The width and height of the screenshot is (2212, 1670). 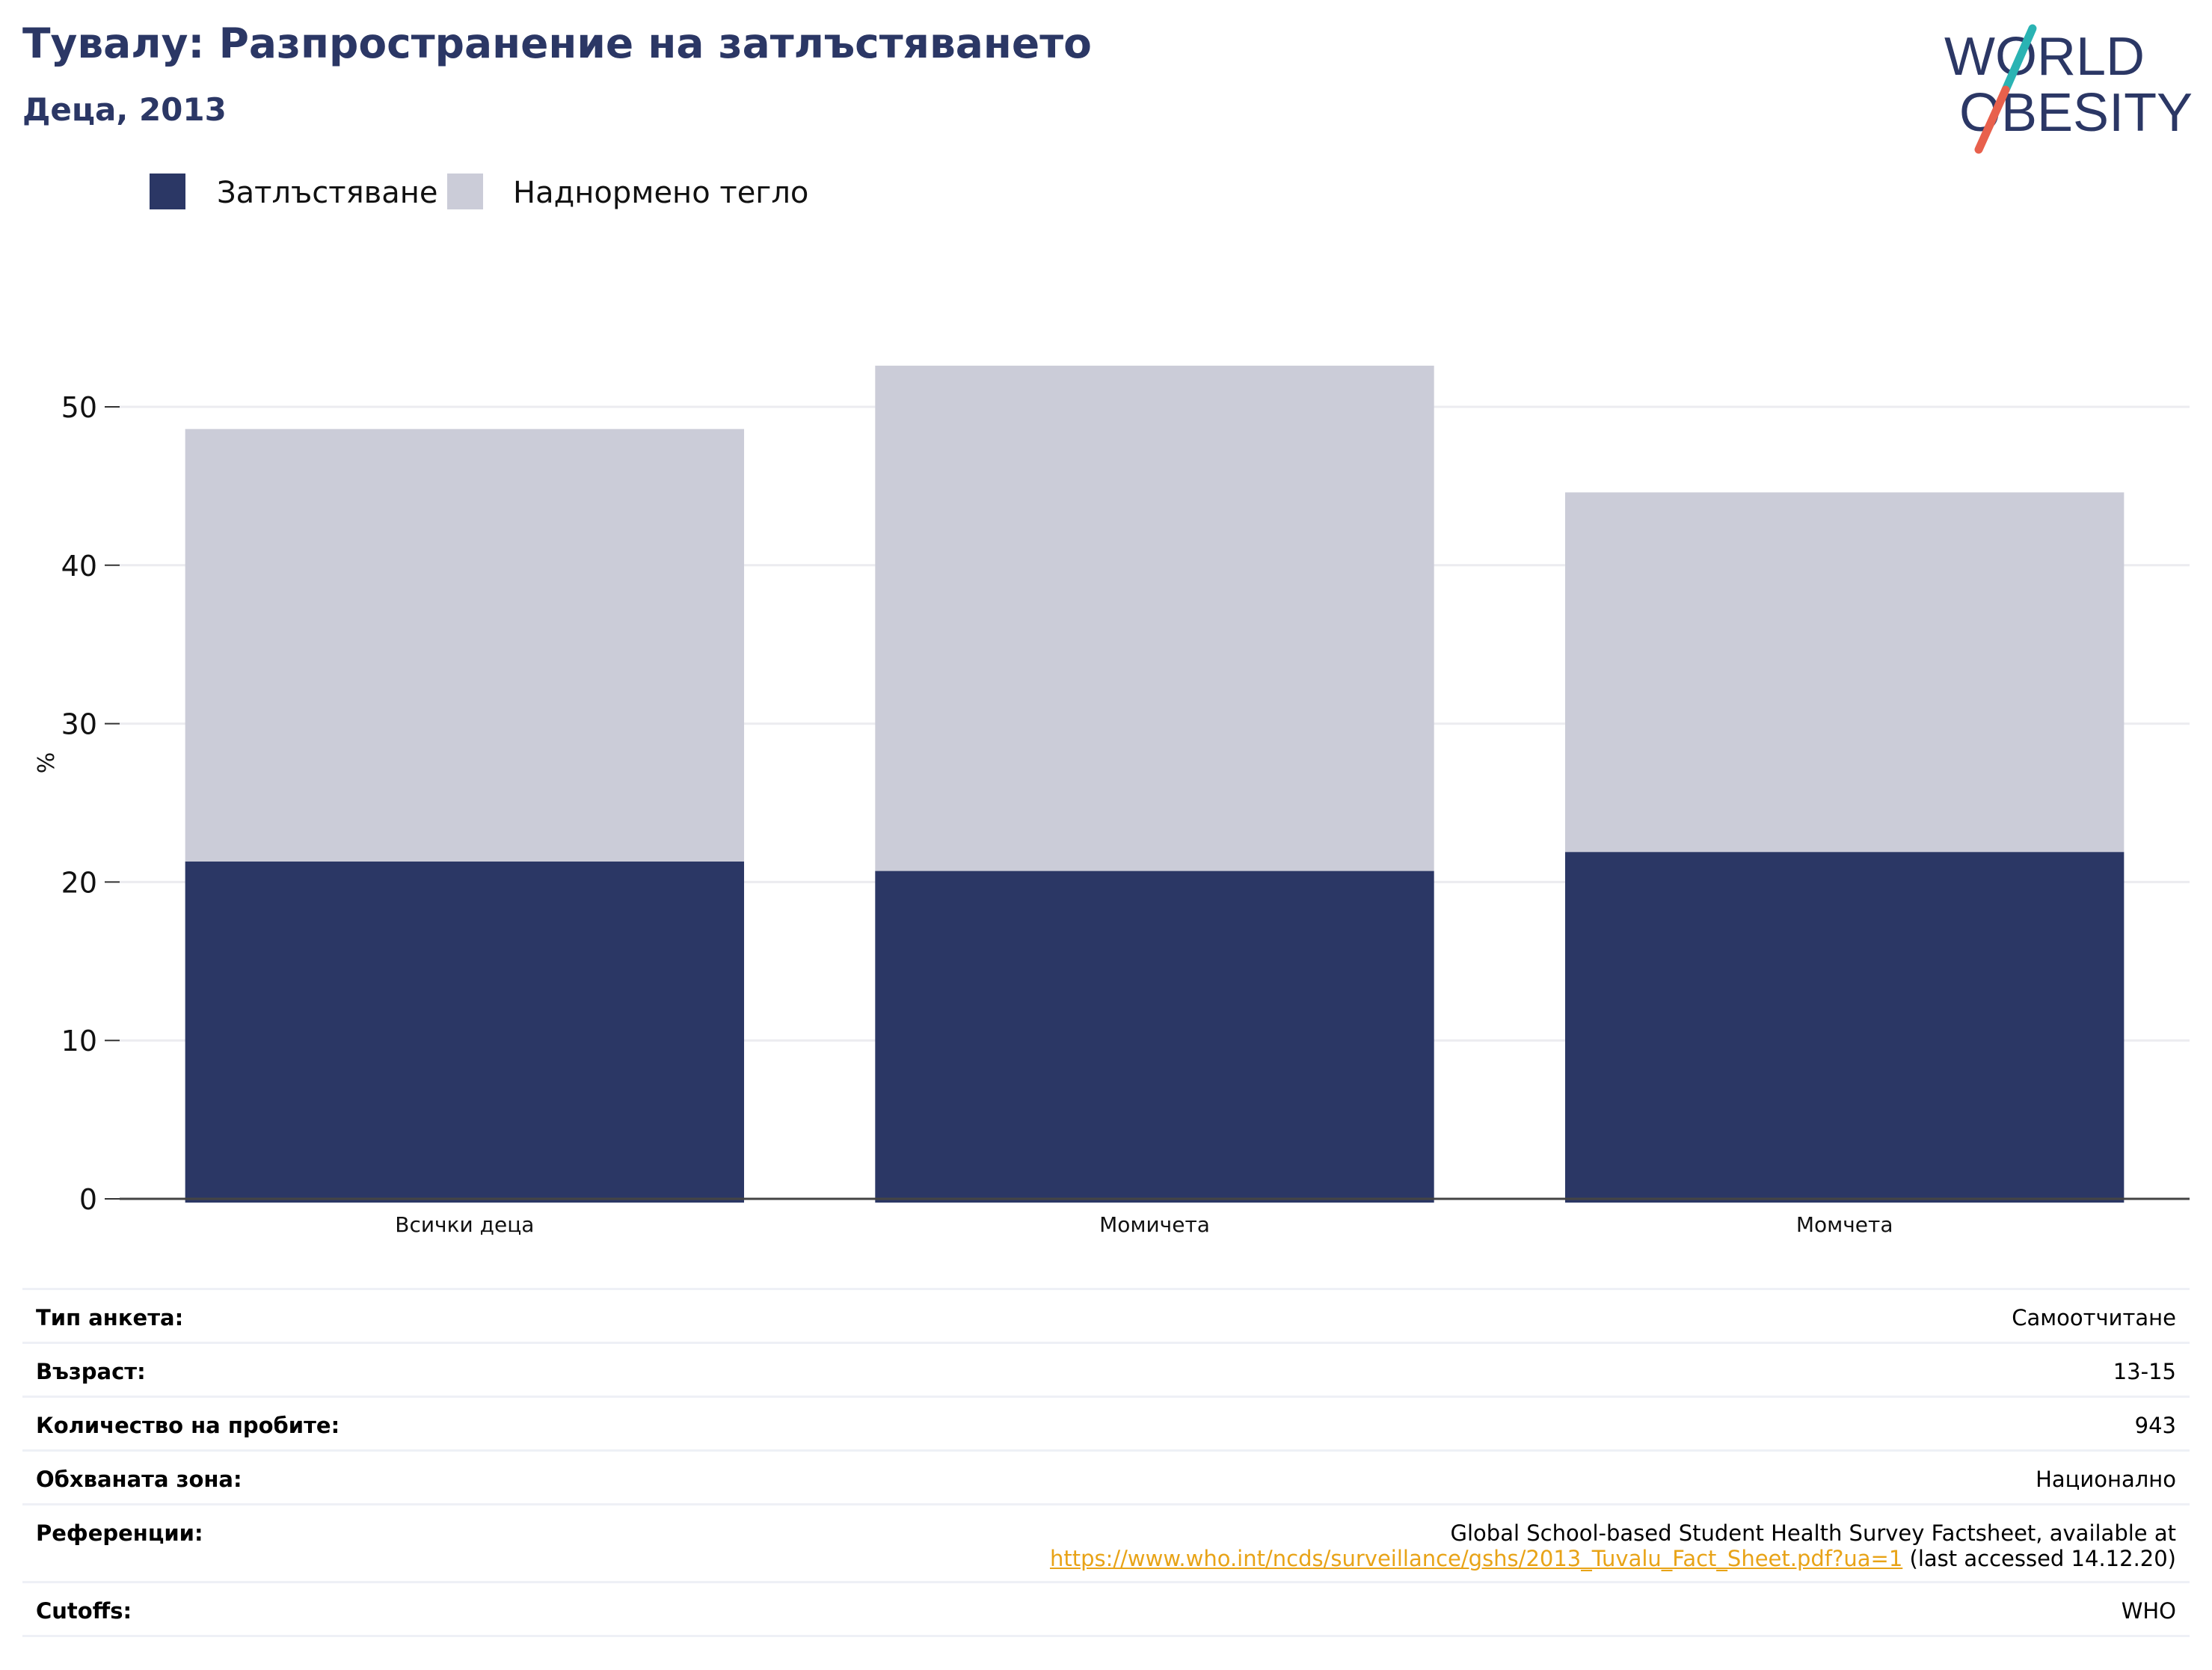 What do you see at coordinates (2144, 1371) in the screenshot?
I see `info-value: 13-15` at bounding box center [2144, 1371].